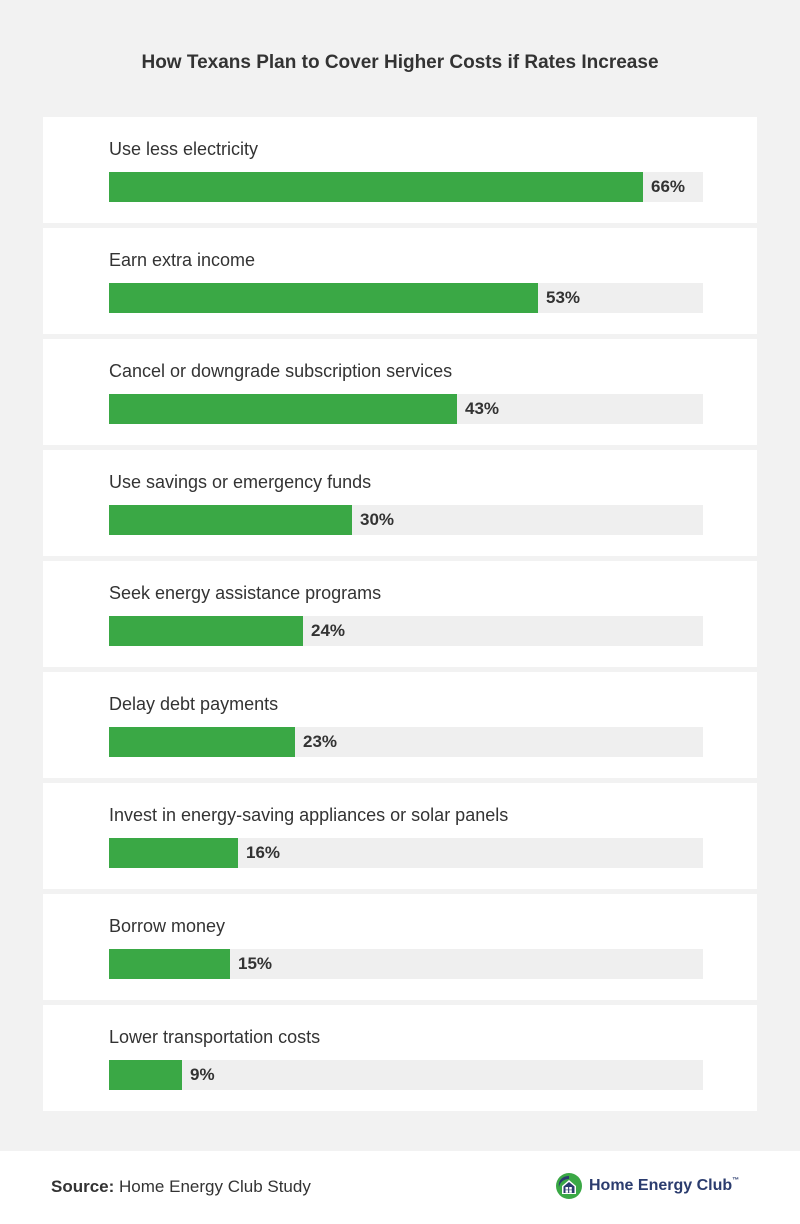 Image resolution: width=800 pixels, height=1224 pixels. I want to click on bar-track: 43%, so click(406, 409).